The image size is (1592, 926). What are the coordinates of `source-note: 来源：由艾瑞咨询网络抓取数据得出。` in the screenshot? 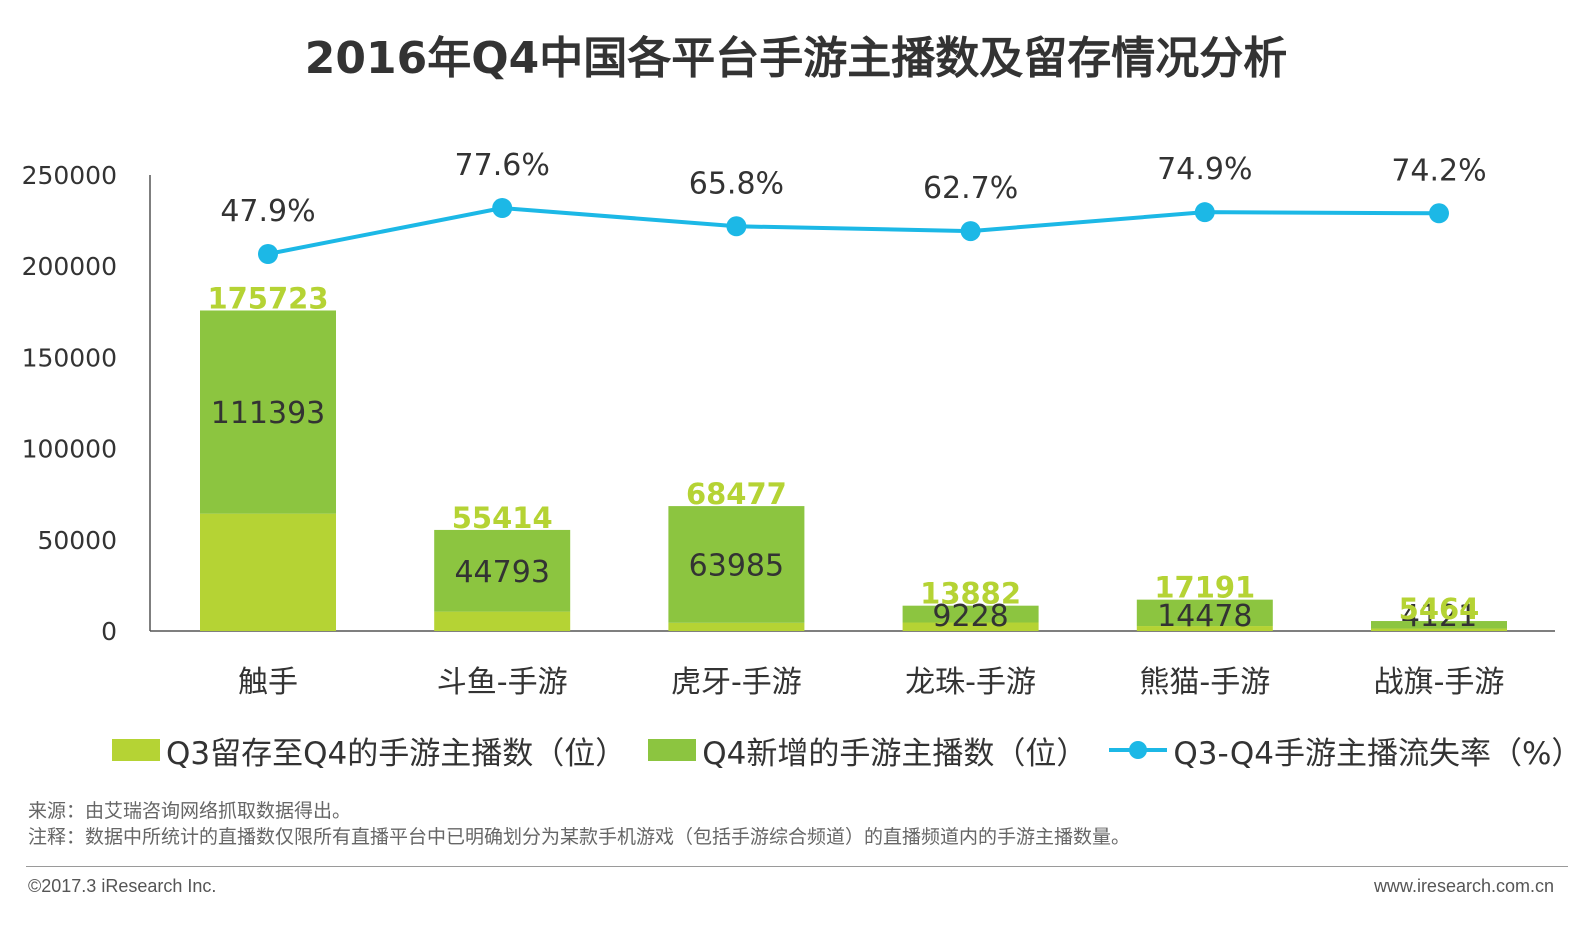 It's located at (190, 811).